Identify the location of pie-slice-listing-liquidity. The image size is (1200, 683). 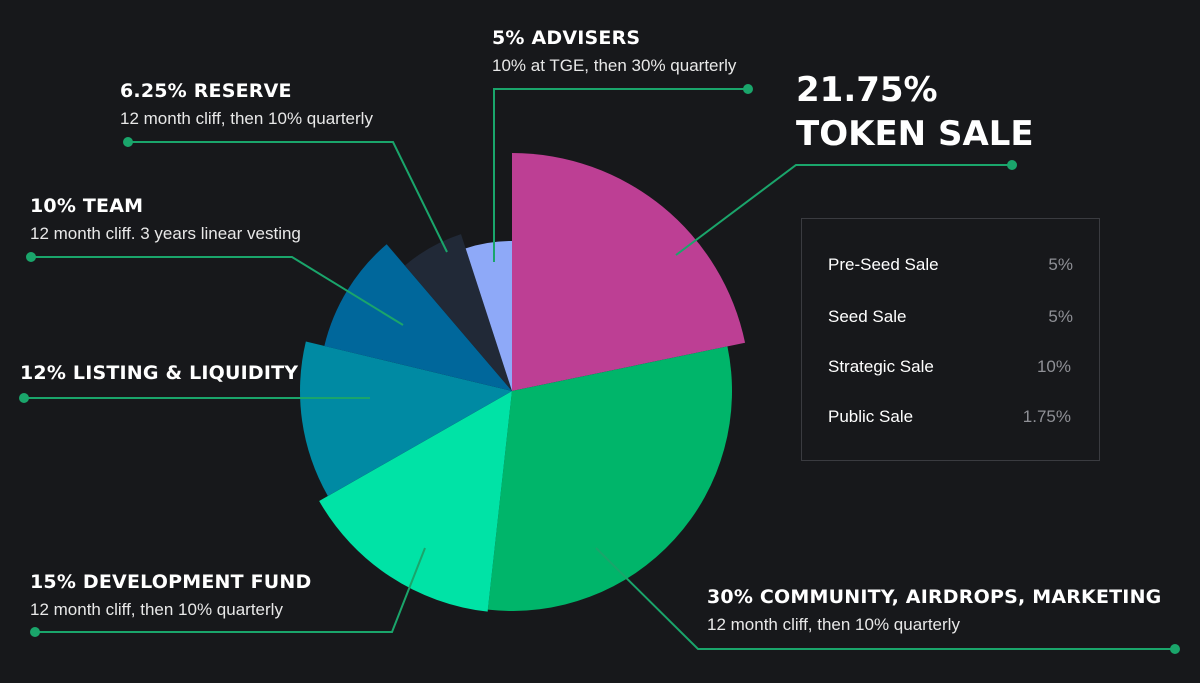
(406, 419).